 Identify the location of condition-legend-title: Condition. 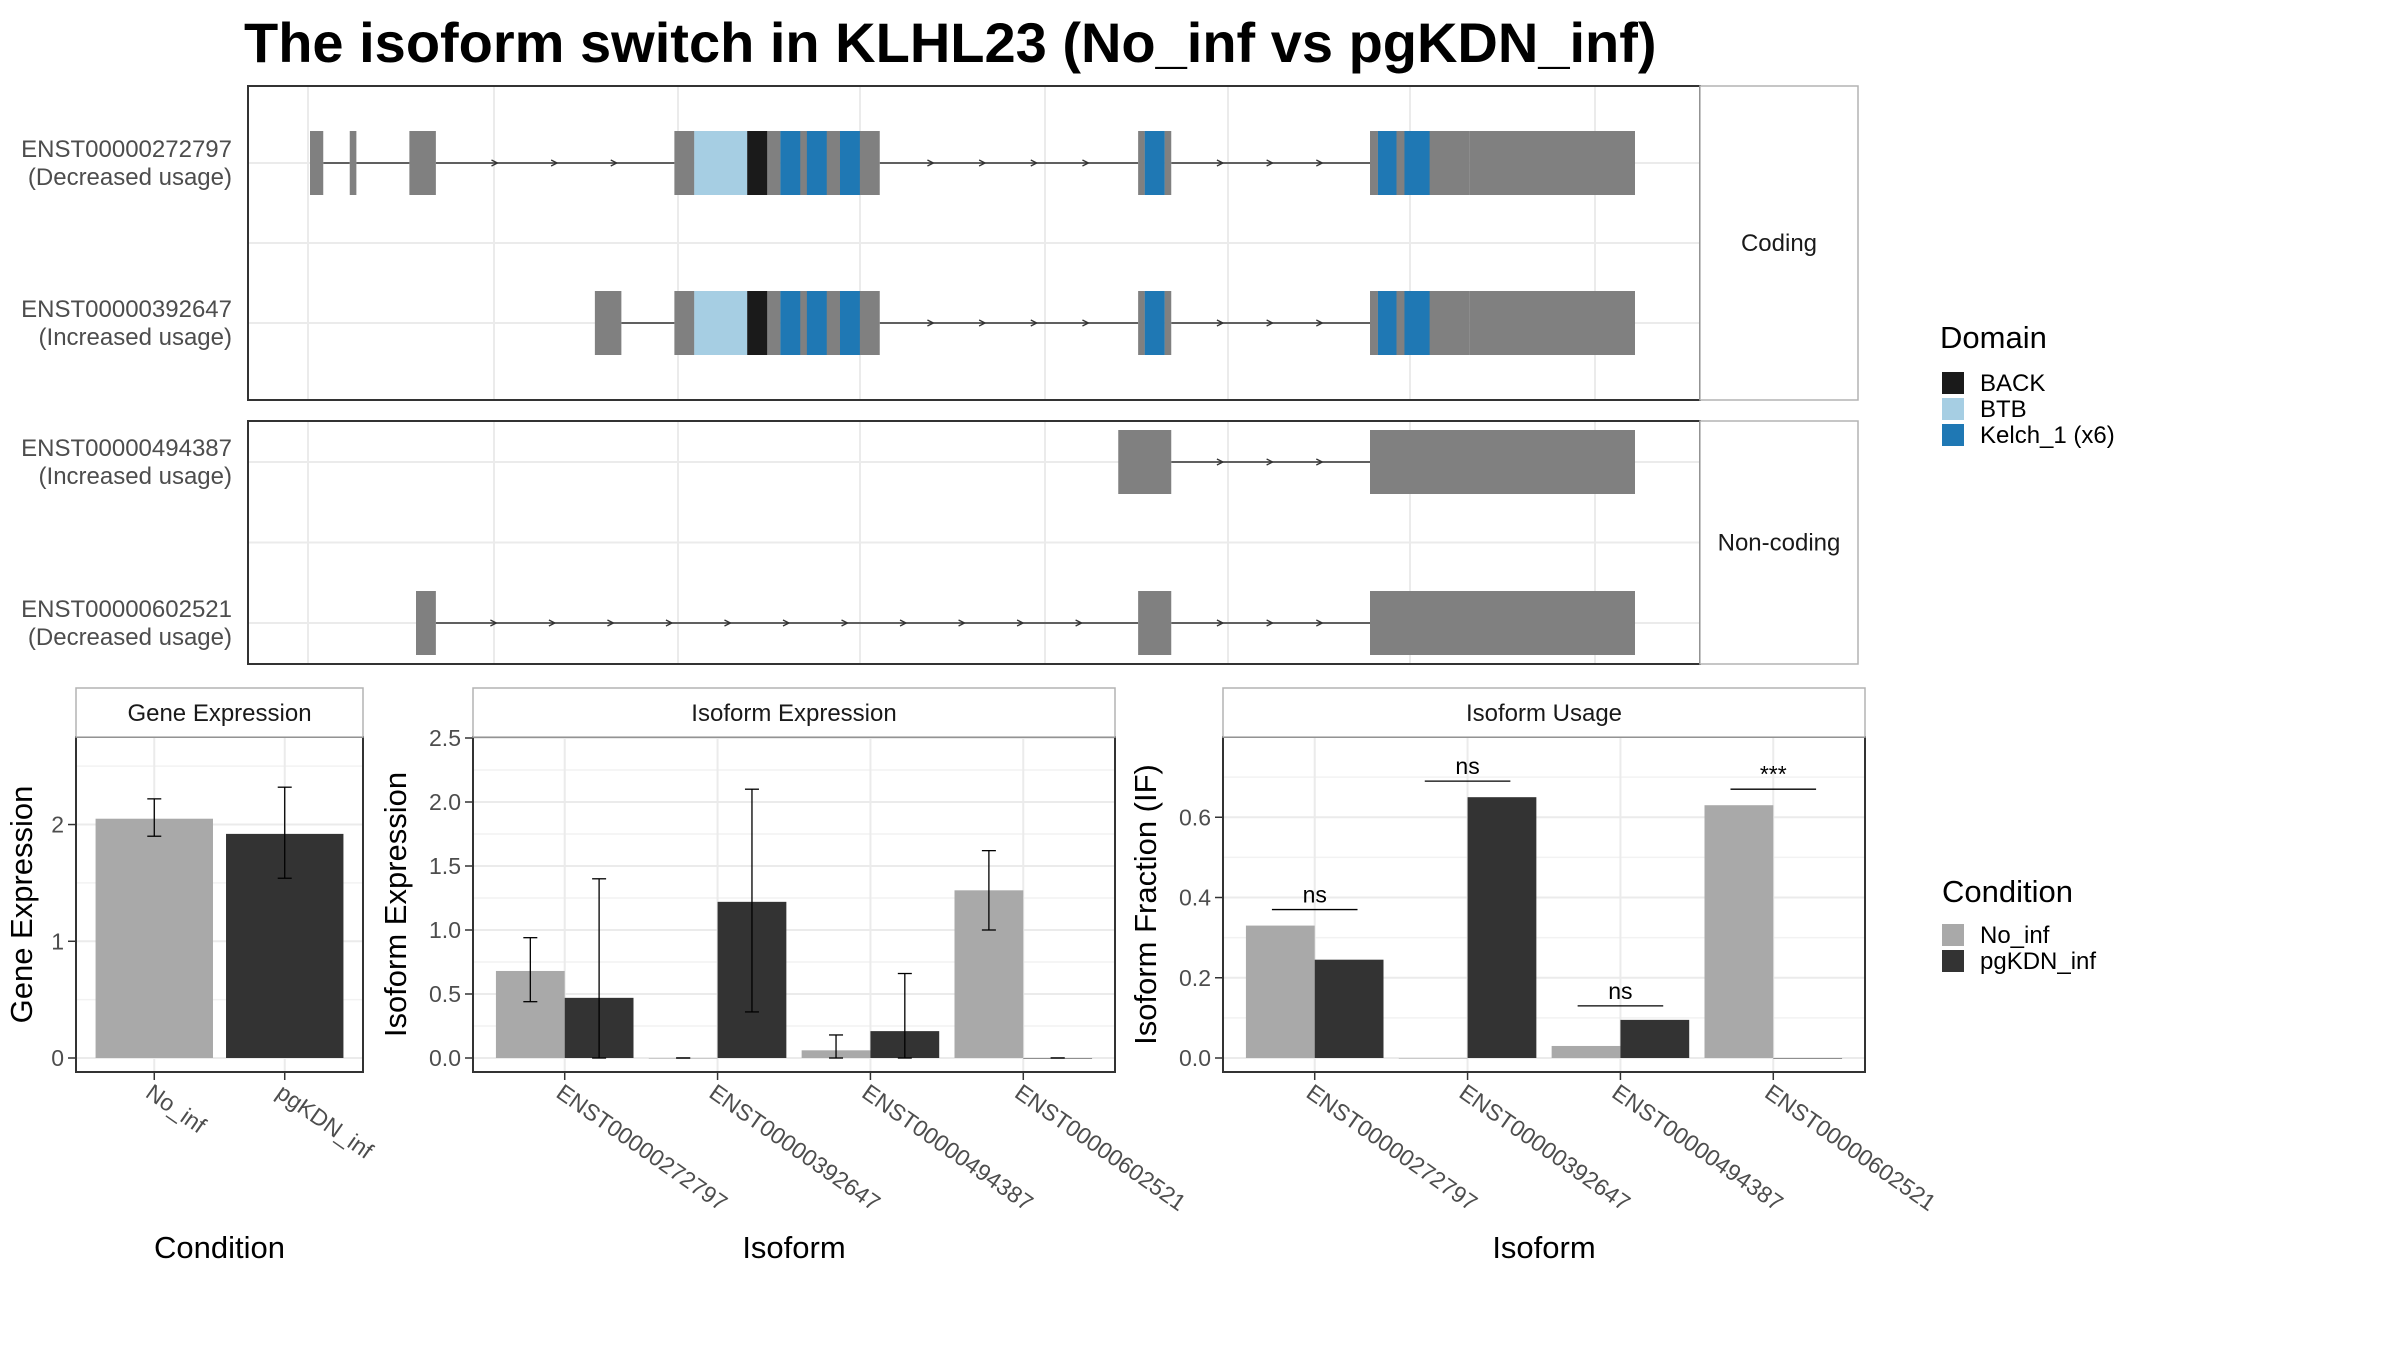
(2007, 891).